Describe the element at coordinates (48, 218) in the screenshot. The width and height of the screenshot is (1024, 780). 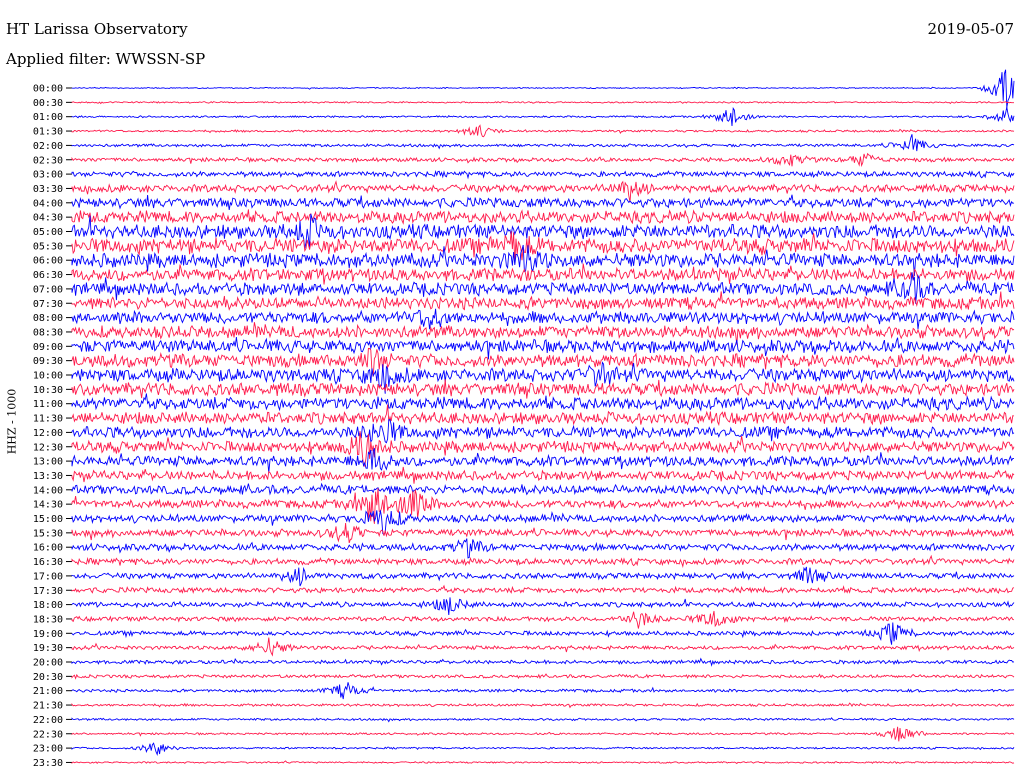
I see `row-tick-0430: 04:30` at that location.